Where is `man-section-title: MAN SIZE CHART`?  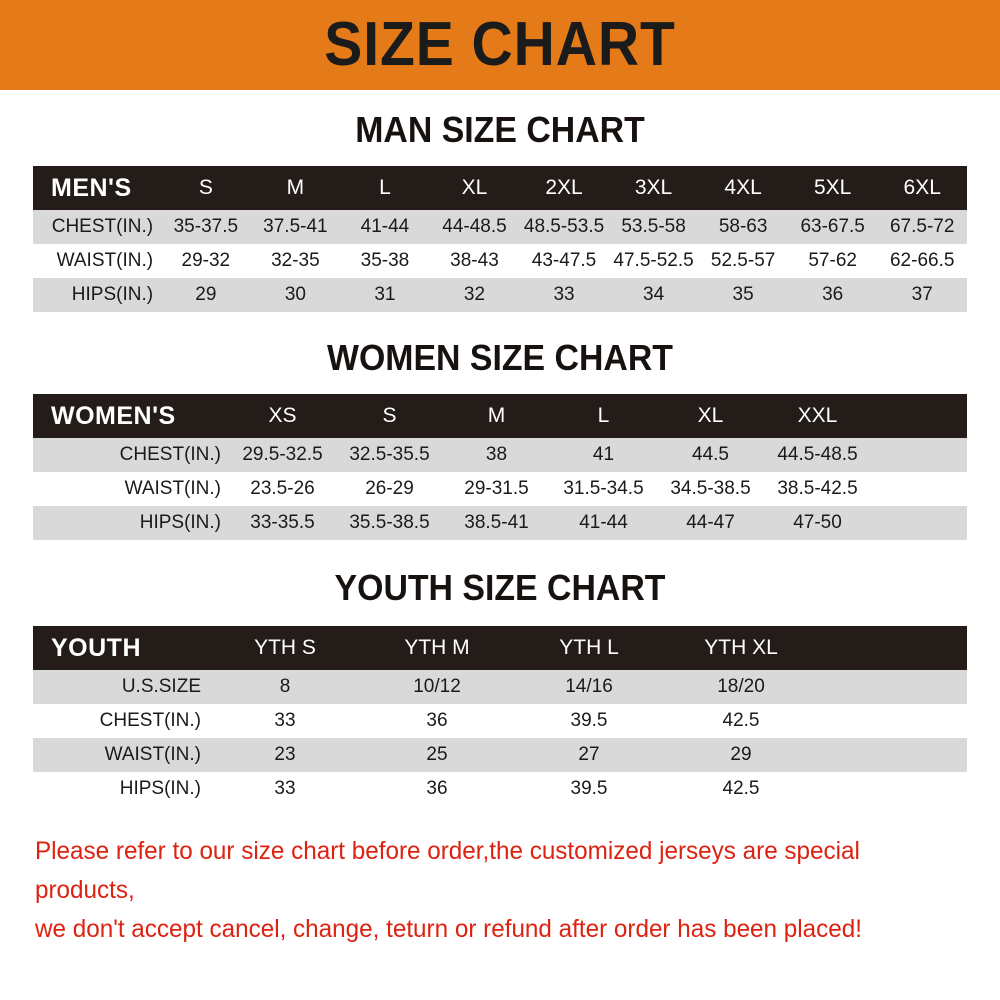 man-section-title: MAN SIZE CHART is located at coordinates (500, 129).